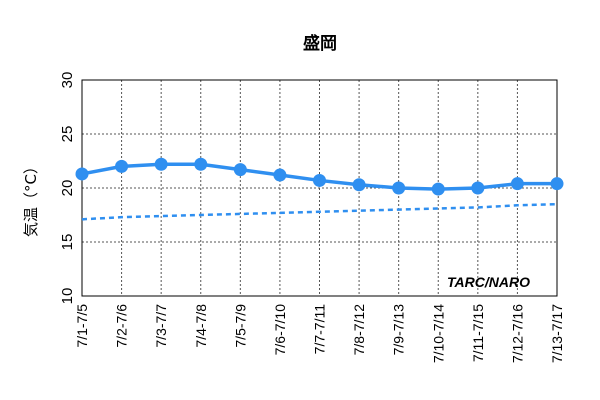 The height and width of the screenshot is (400, 600). What do you see at coordinates (67, 80) in the screenshot?
I see `y-tick-label: 30` at bounding box center [67, 80].